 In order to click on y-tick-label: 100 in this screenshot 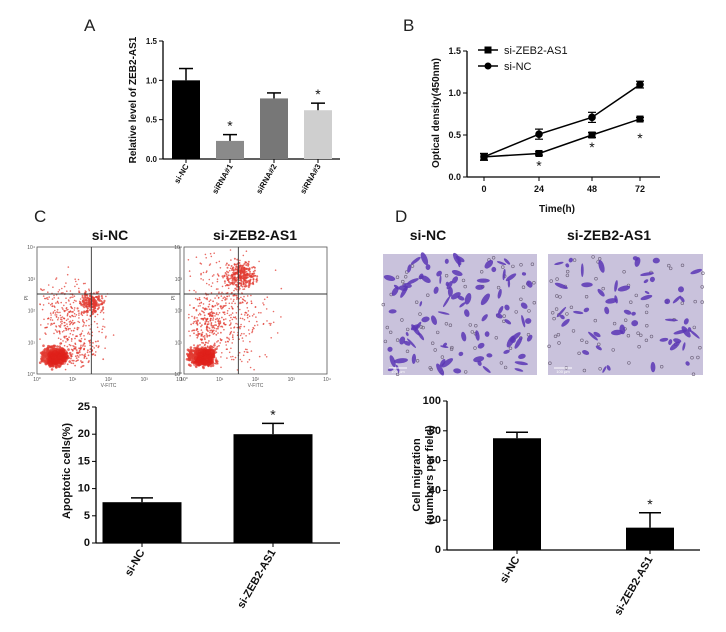, I will do `click(432, 401)`.